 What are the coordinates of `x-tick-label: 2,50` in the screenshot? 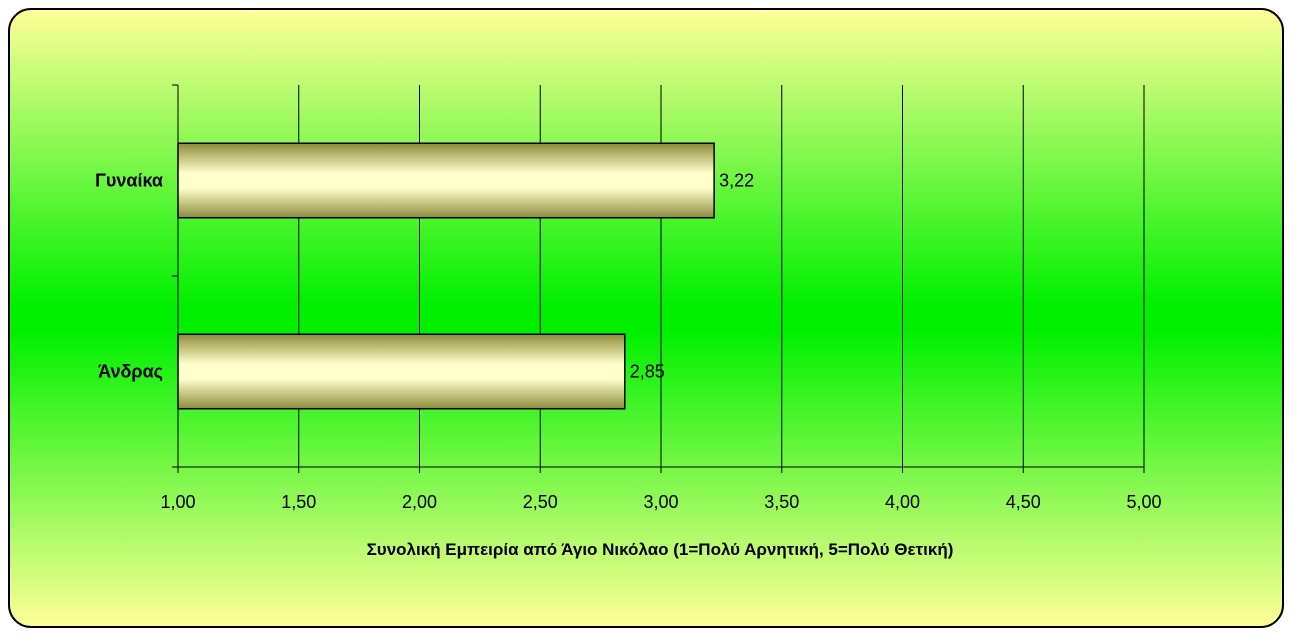 It's located at (540, 502).